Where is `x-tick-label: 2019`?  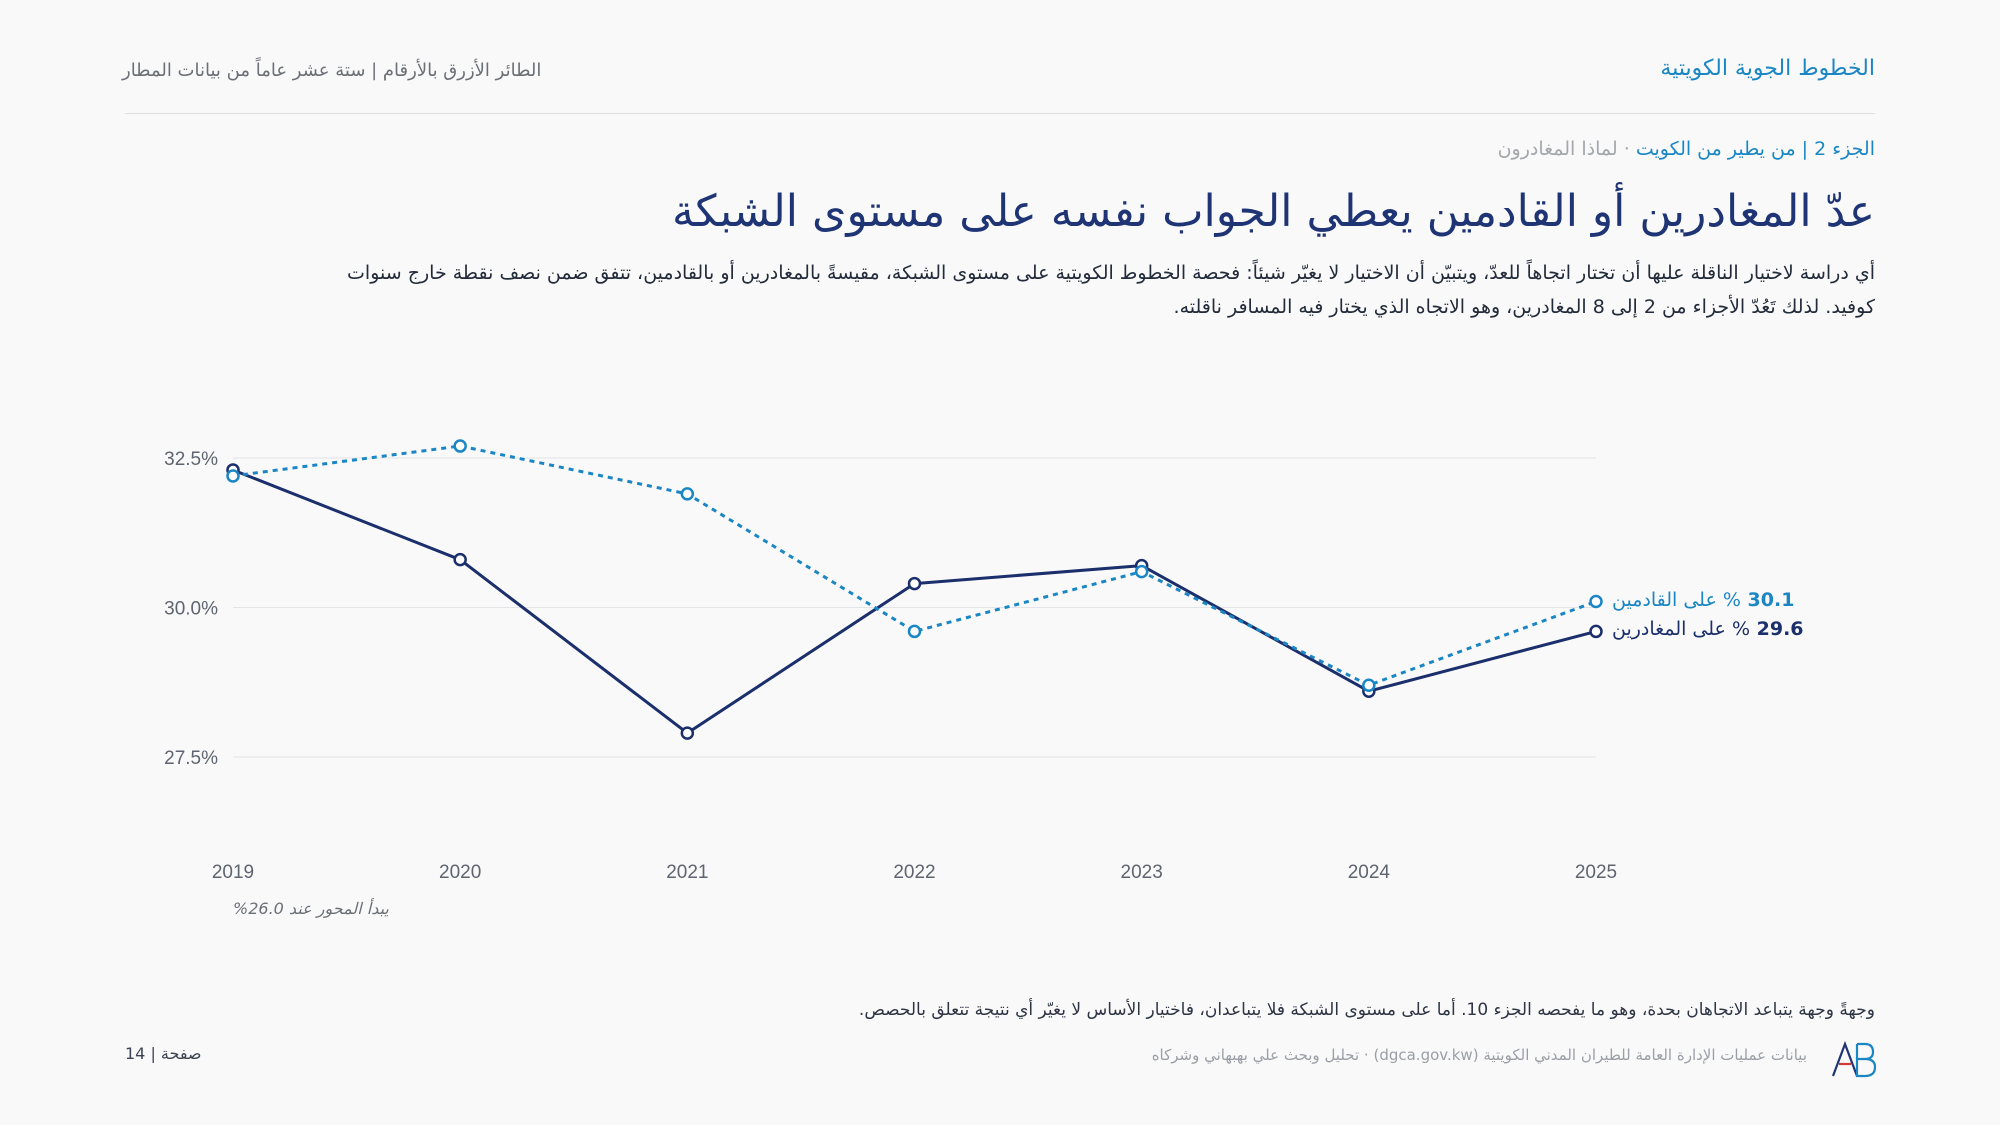
x-tick-label: 2019 is located at coordinates (233, 872).